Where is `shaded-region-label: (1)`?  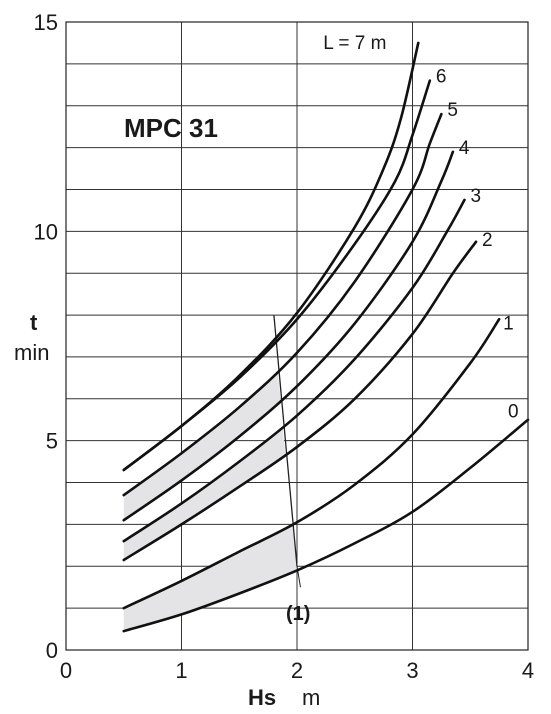 shaded-region-label: (1) is located at coordinates (298, 614).